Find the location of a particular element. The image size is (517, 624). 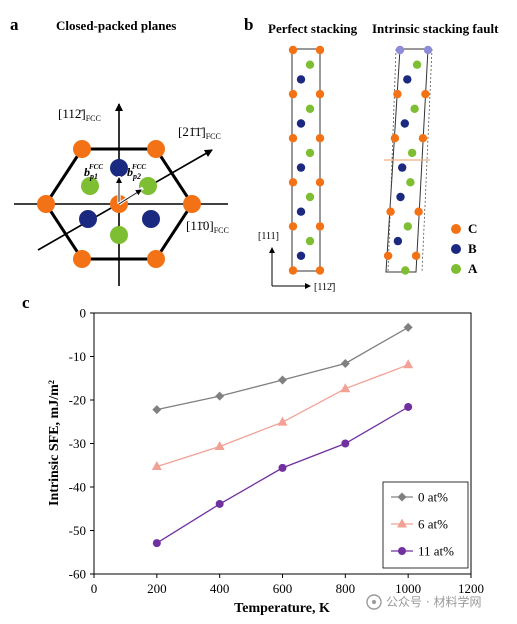

panel-b-letter: b is located at coordinates (248, 24).